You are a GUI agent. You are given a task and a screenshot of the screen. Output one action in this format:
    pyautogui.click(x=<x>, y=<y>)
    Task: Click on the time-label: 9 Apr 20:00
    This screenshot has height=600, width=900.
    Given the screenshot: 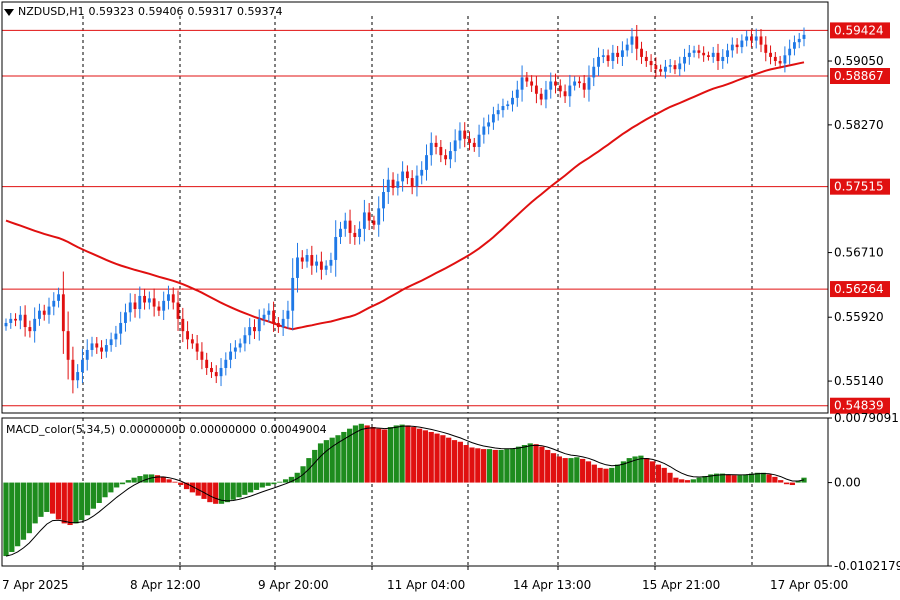 What is the action you would take?
    pyautogui.click(x=293, y=585)
    